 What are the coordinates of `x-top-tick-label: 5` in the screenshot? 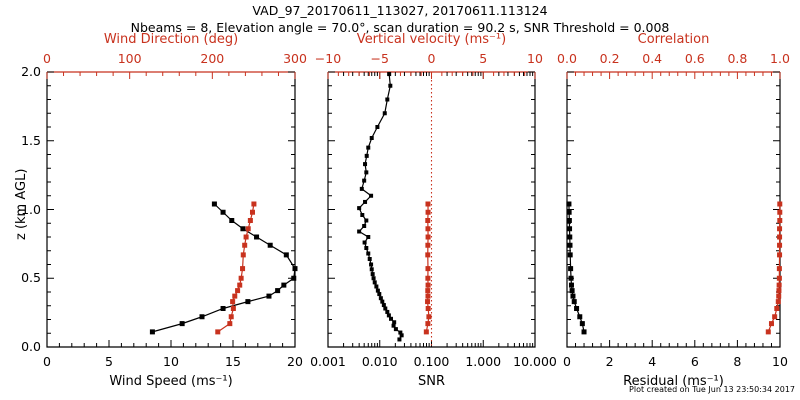 It's located at (483, 58).